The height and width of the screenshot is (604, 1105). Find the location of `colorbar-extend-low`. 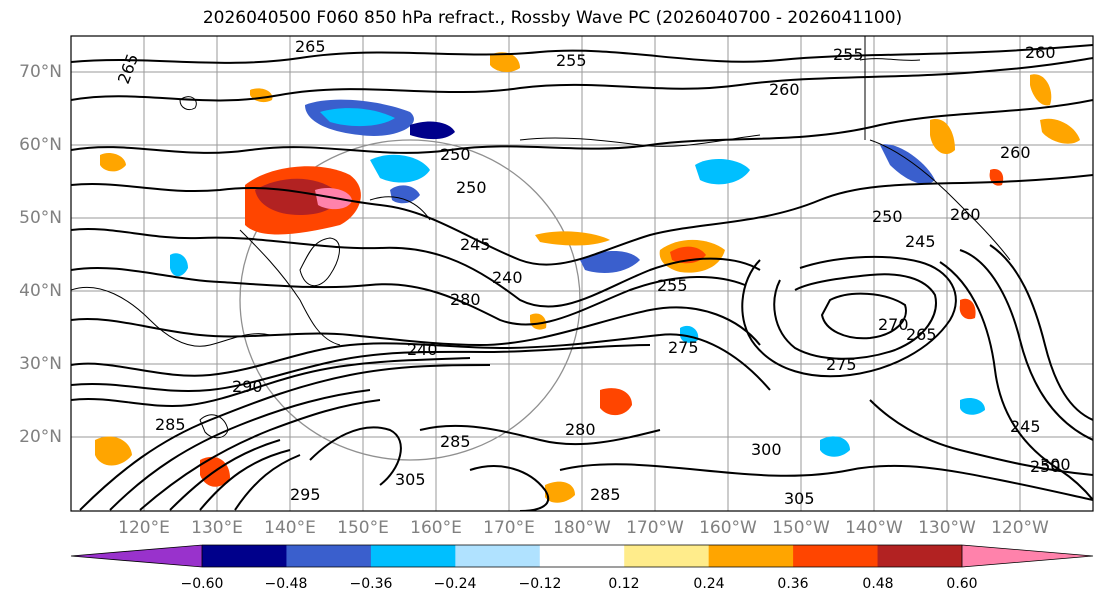

colorbar-extend-low is located at coordinates (136, 556).